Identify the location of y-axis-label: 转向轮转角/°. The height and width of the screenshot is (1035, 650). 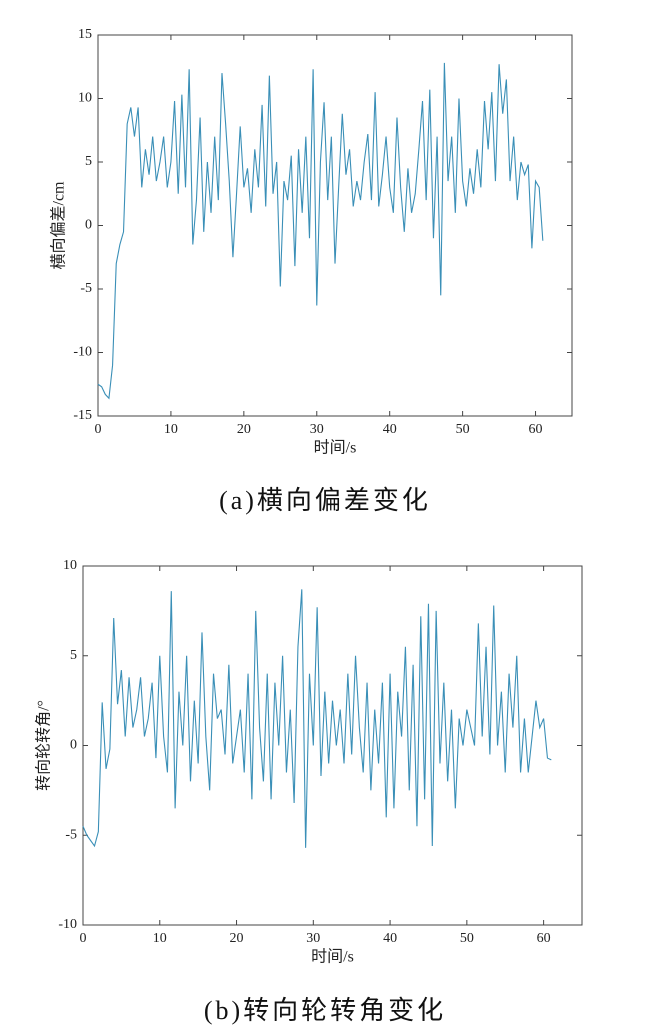
(44, 745).